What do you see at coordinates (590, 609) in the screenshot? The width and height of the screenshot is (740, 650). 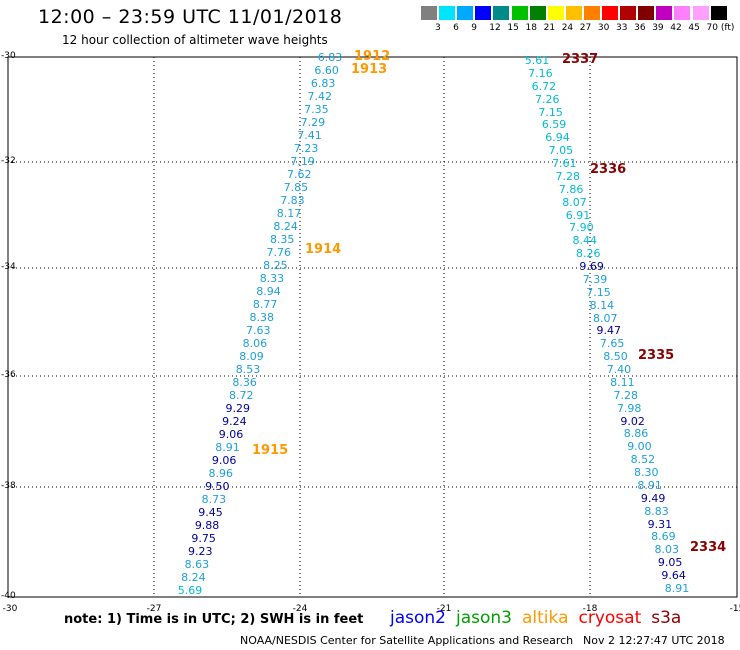 I see `longitude-label: -18` at bounding box center [590, 609].